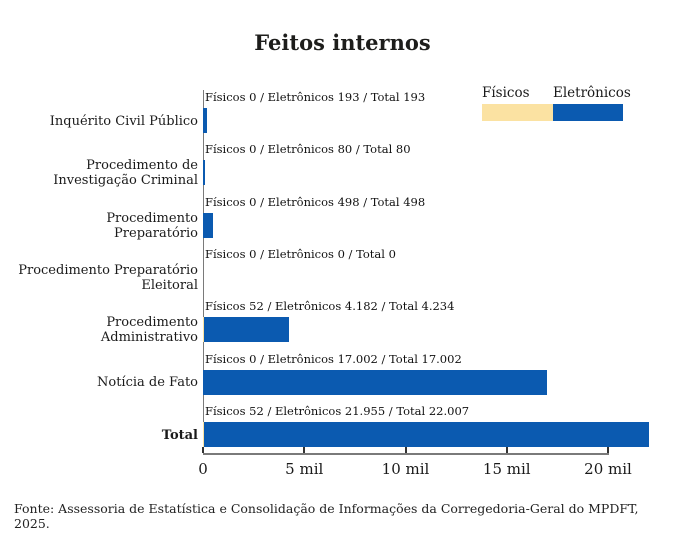  What do you see at coordinates (315, 97) in the screenshot?
I see `bar-annotation: Físicos 0 / Eletrônicos 193 / Total 193` at bounding box center [315, 97].